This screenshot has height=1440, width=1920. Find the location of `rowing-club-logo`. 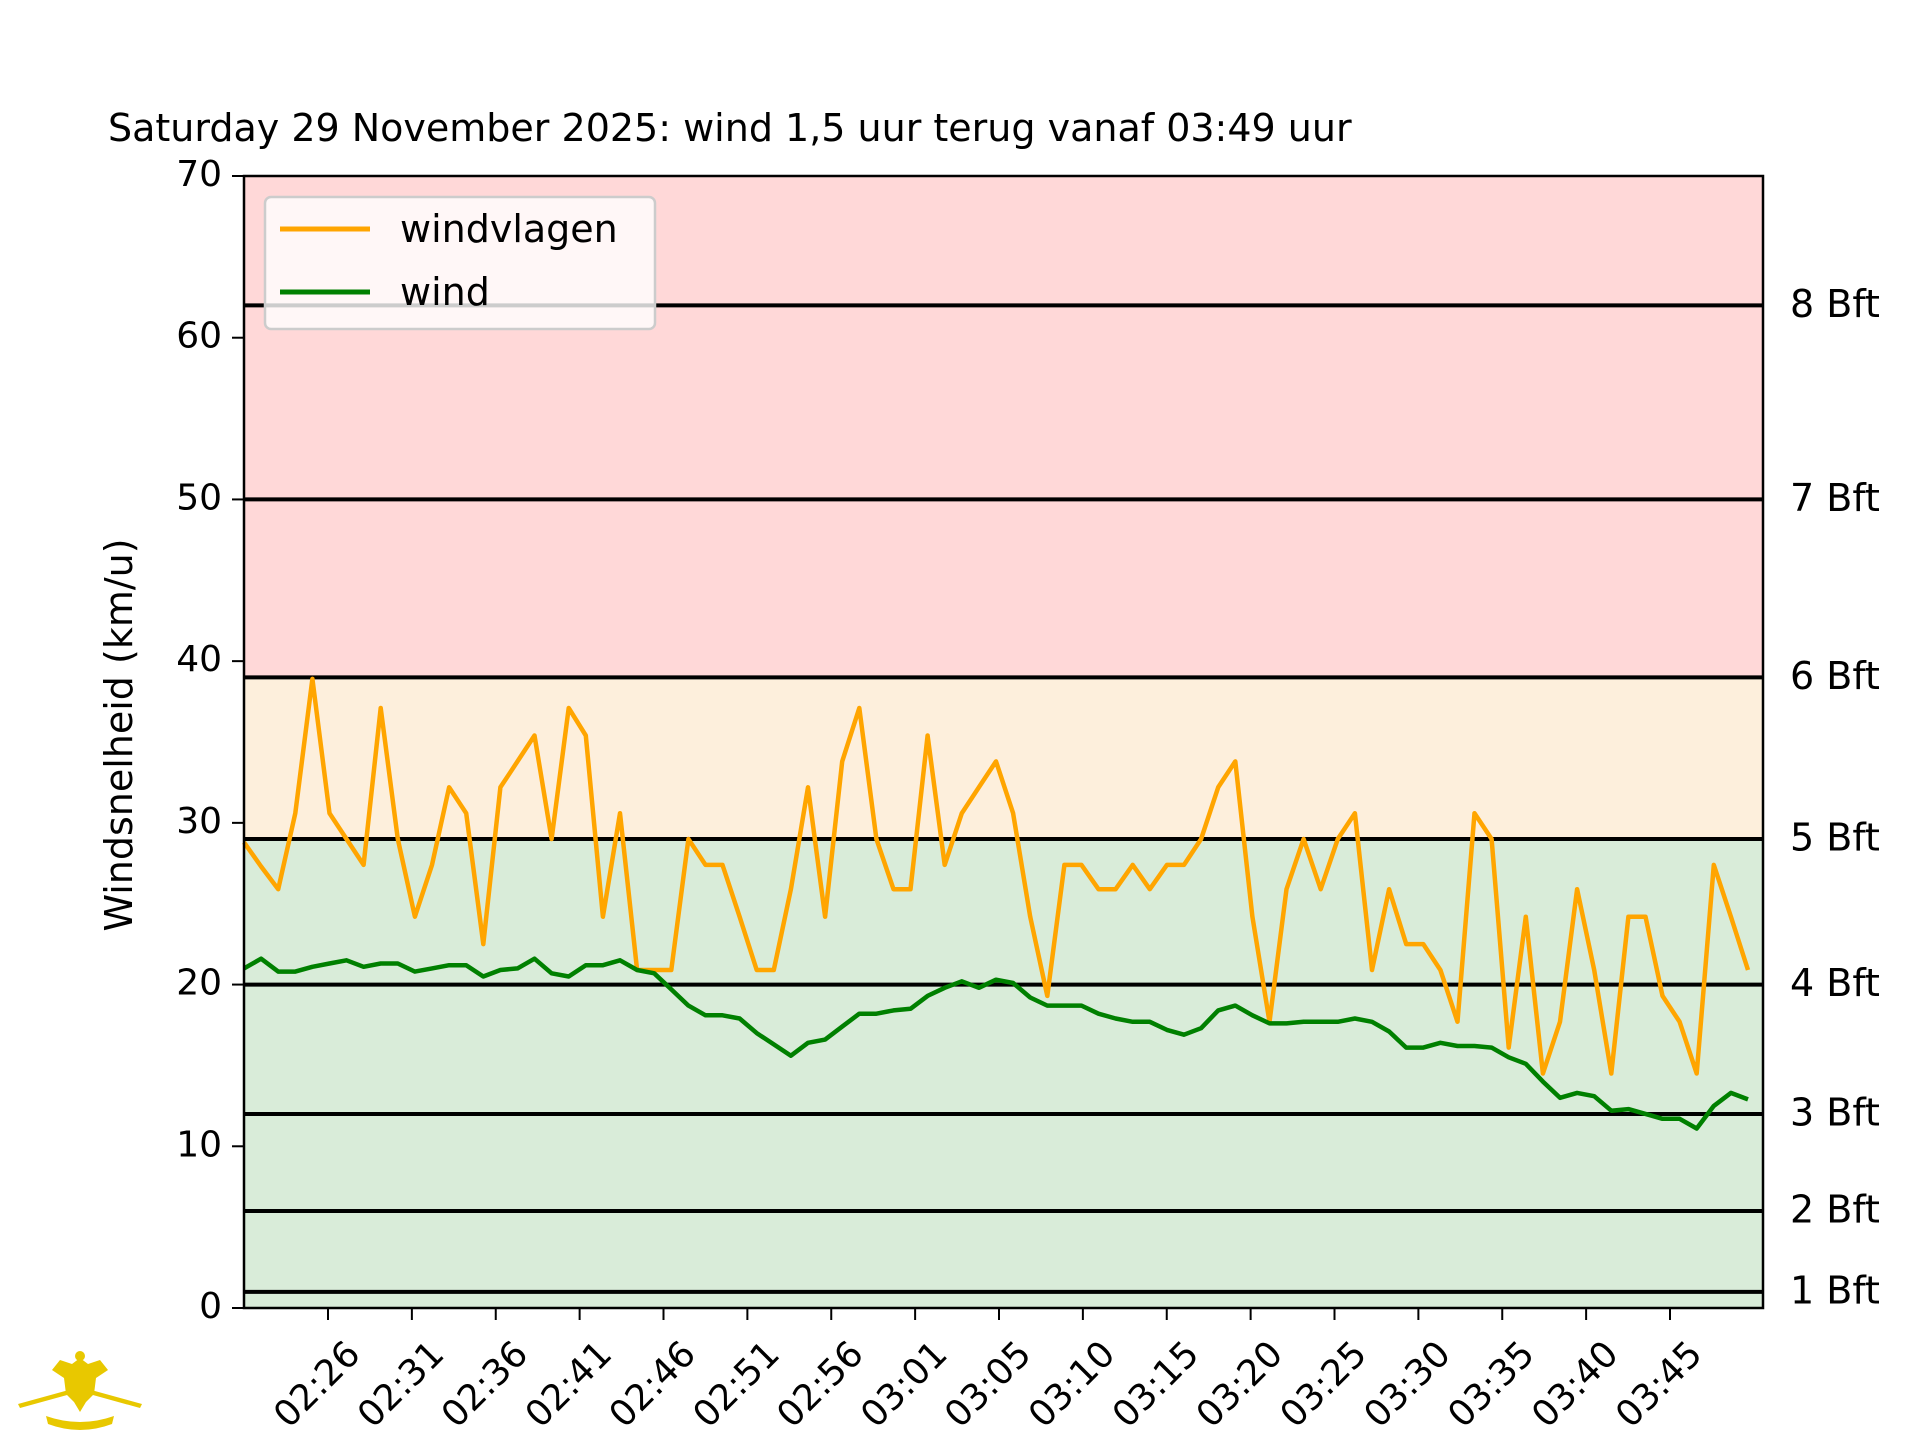

rowing-club-logo is located at coordinates (80, 1390).